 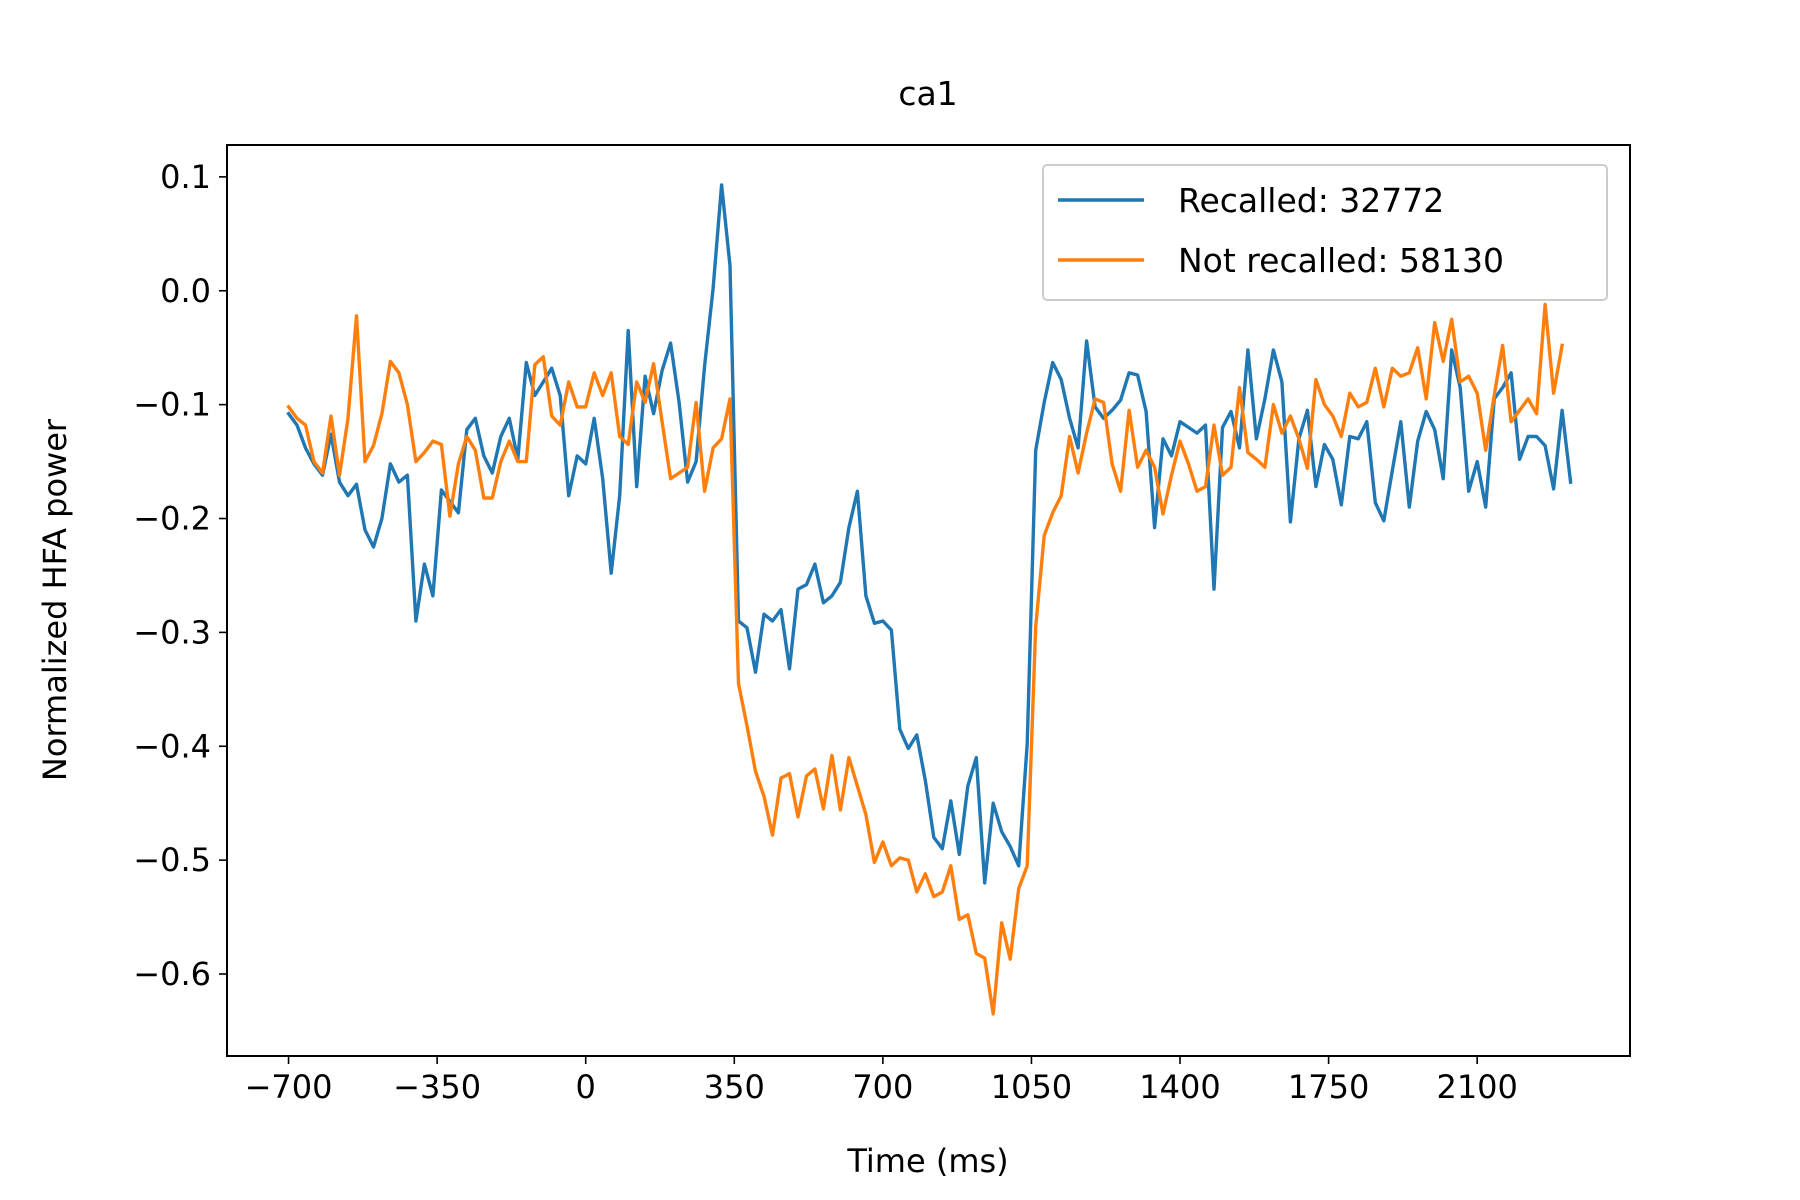 I want to click on x-tick-label: 1050, so click(x=1031, y=1087).